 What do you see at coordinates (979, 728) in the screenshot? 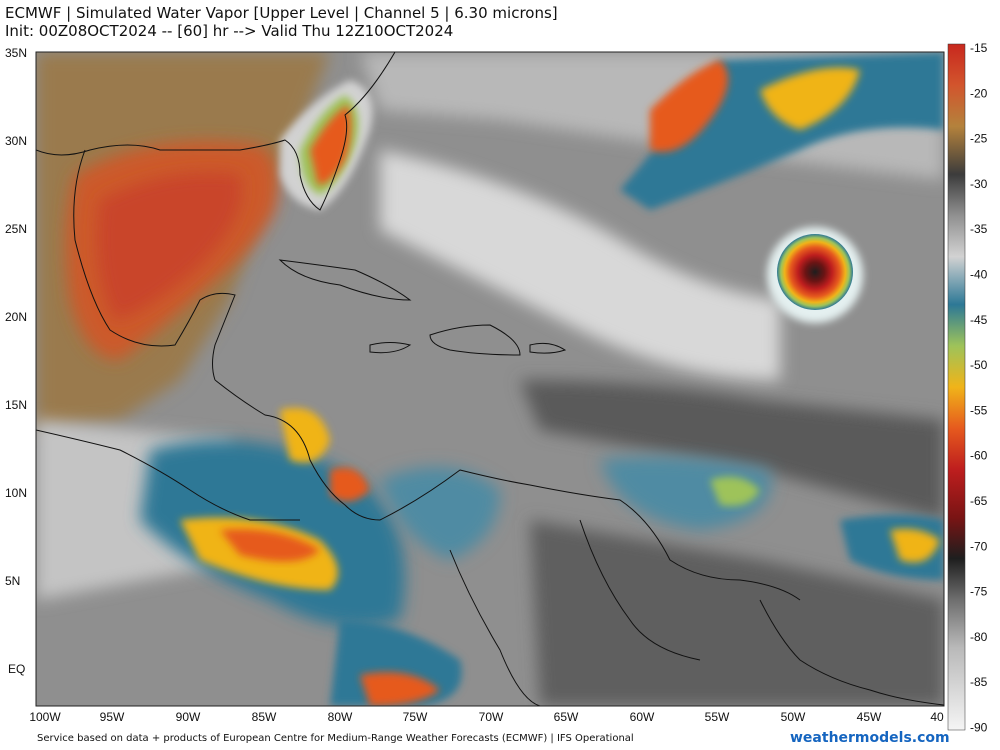
I see `colorbar-tick-label: -90` at bounding box center [979, 728].